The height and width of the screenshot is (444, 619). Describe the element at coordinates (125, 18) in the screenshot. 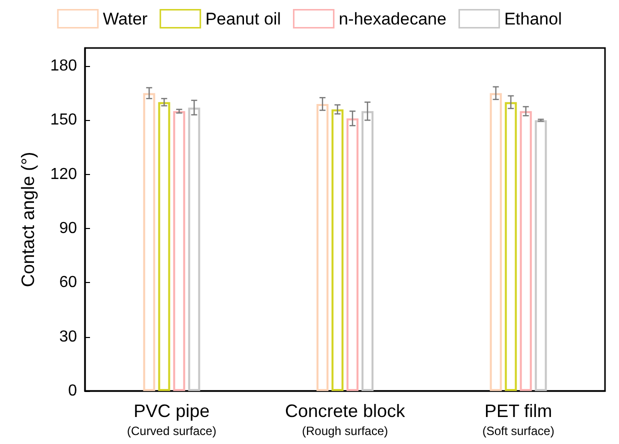

I see `legend-label: Water` at that location.